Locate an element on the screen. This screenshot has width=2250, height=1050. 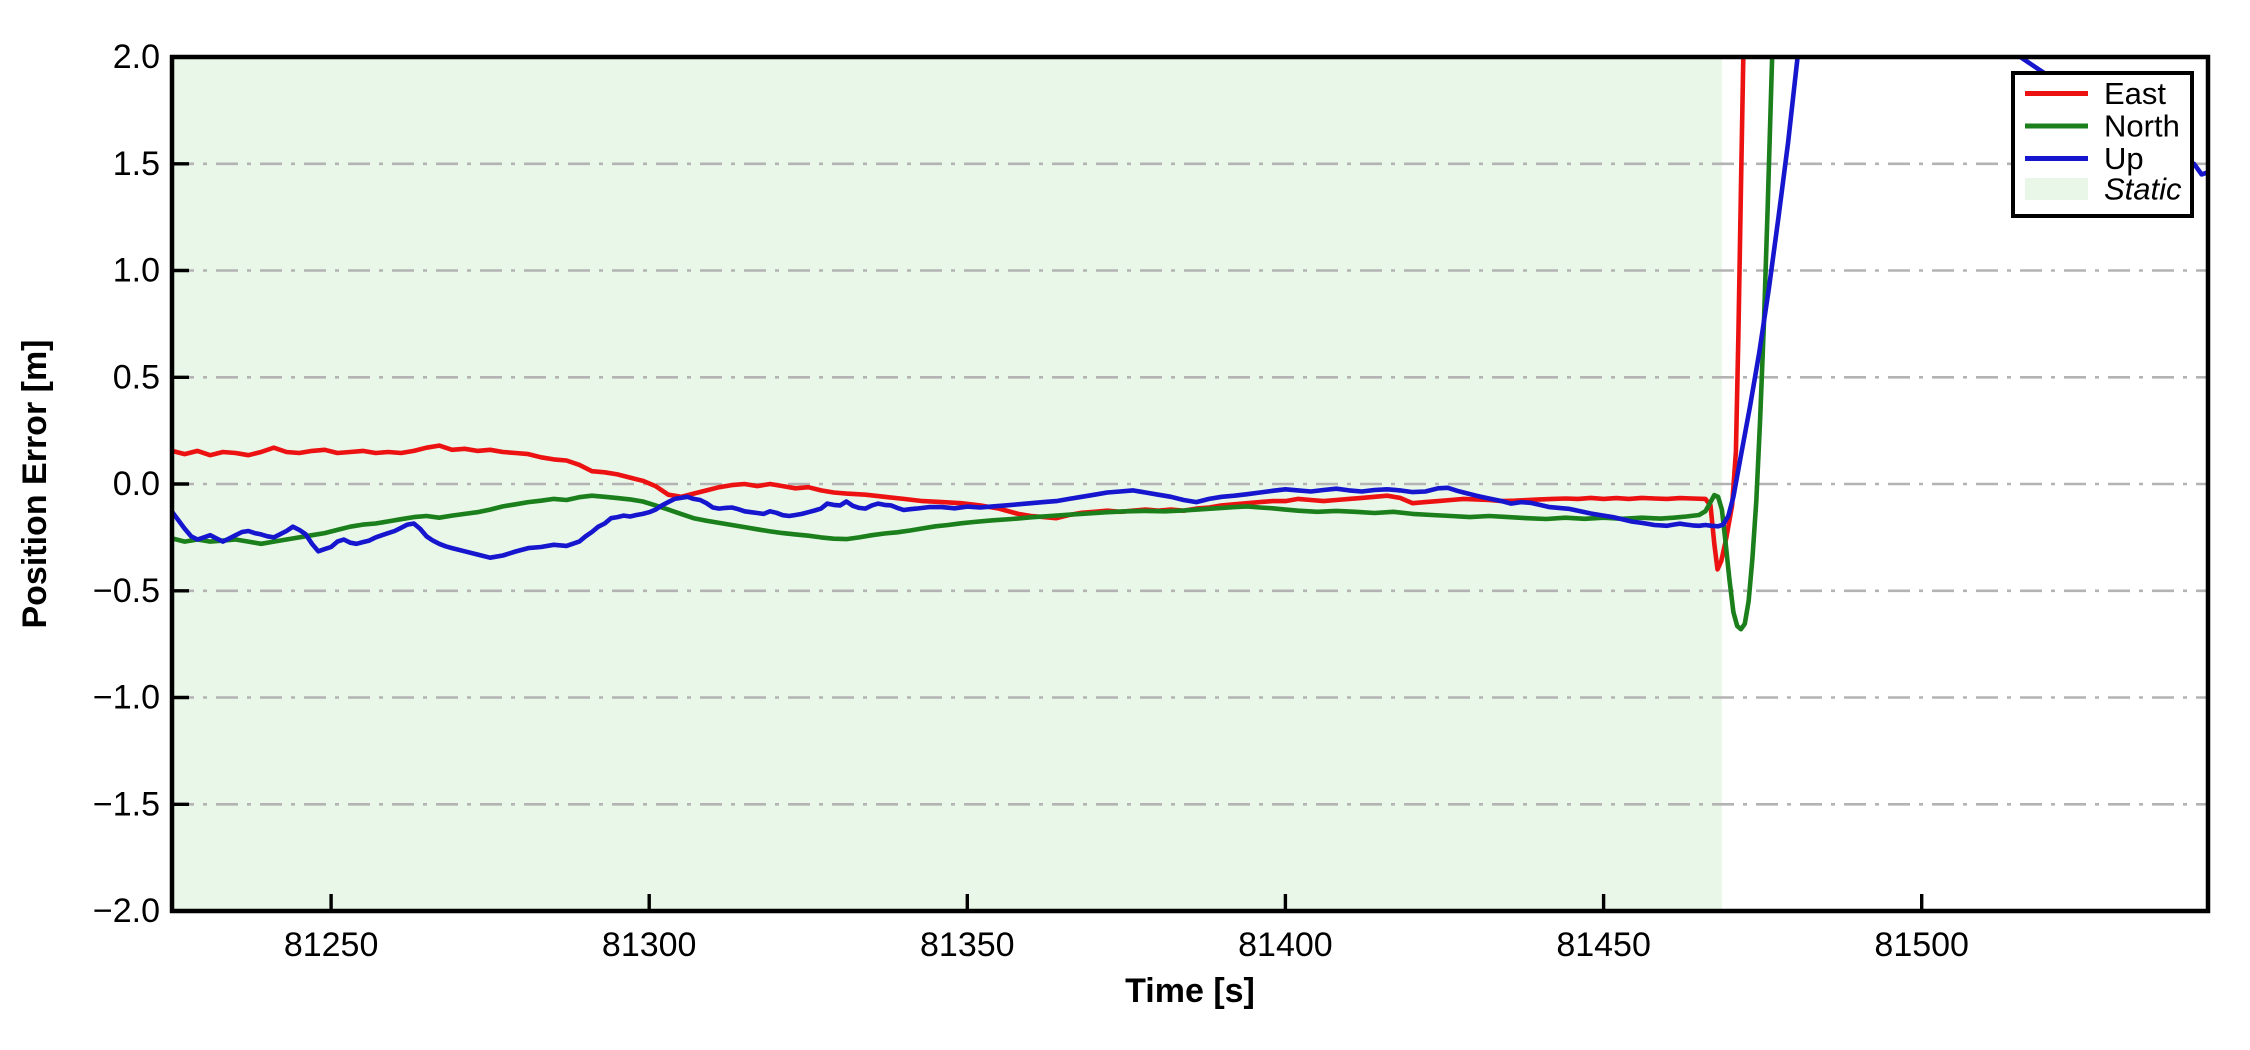
x-tick-label-81450: 81450 is located at coordinates (1603, 945).